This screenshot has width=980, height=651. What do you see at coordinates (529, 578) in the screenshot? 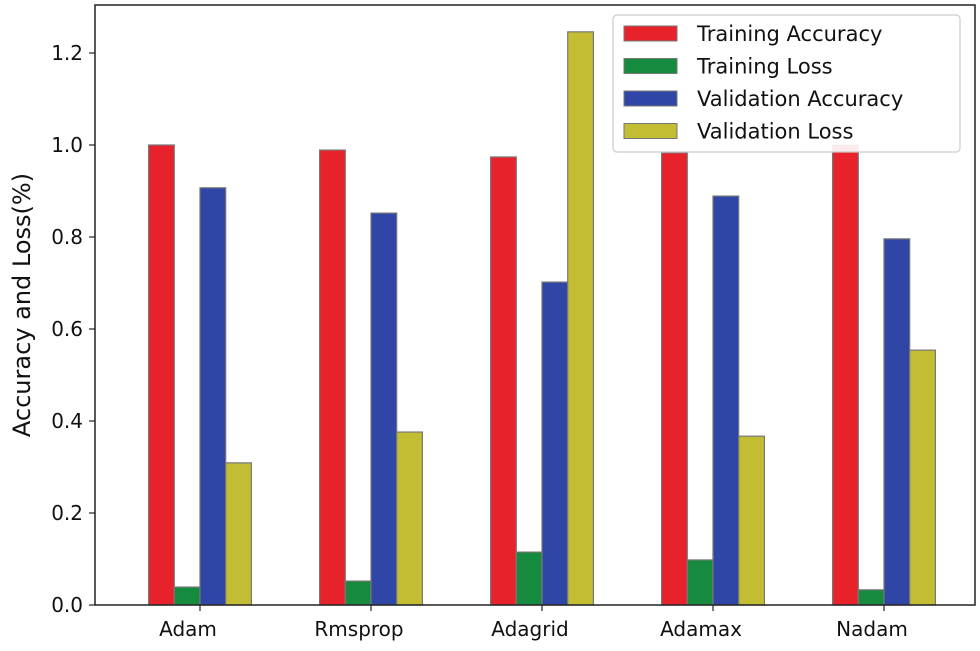
I see `bar-training-loss-adagrid` at bounding box center [529, 578].